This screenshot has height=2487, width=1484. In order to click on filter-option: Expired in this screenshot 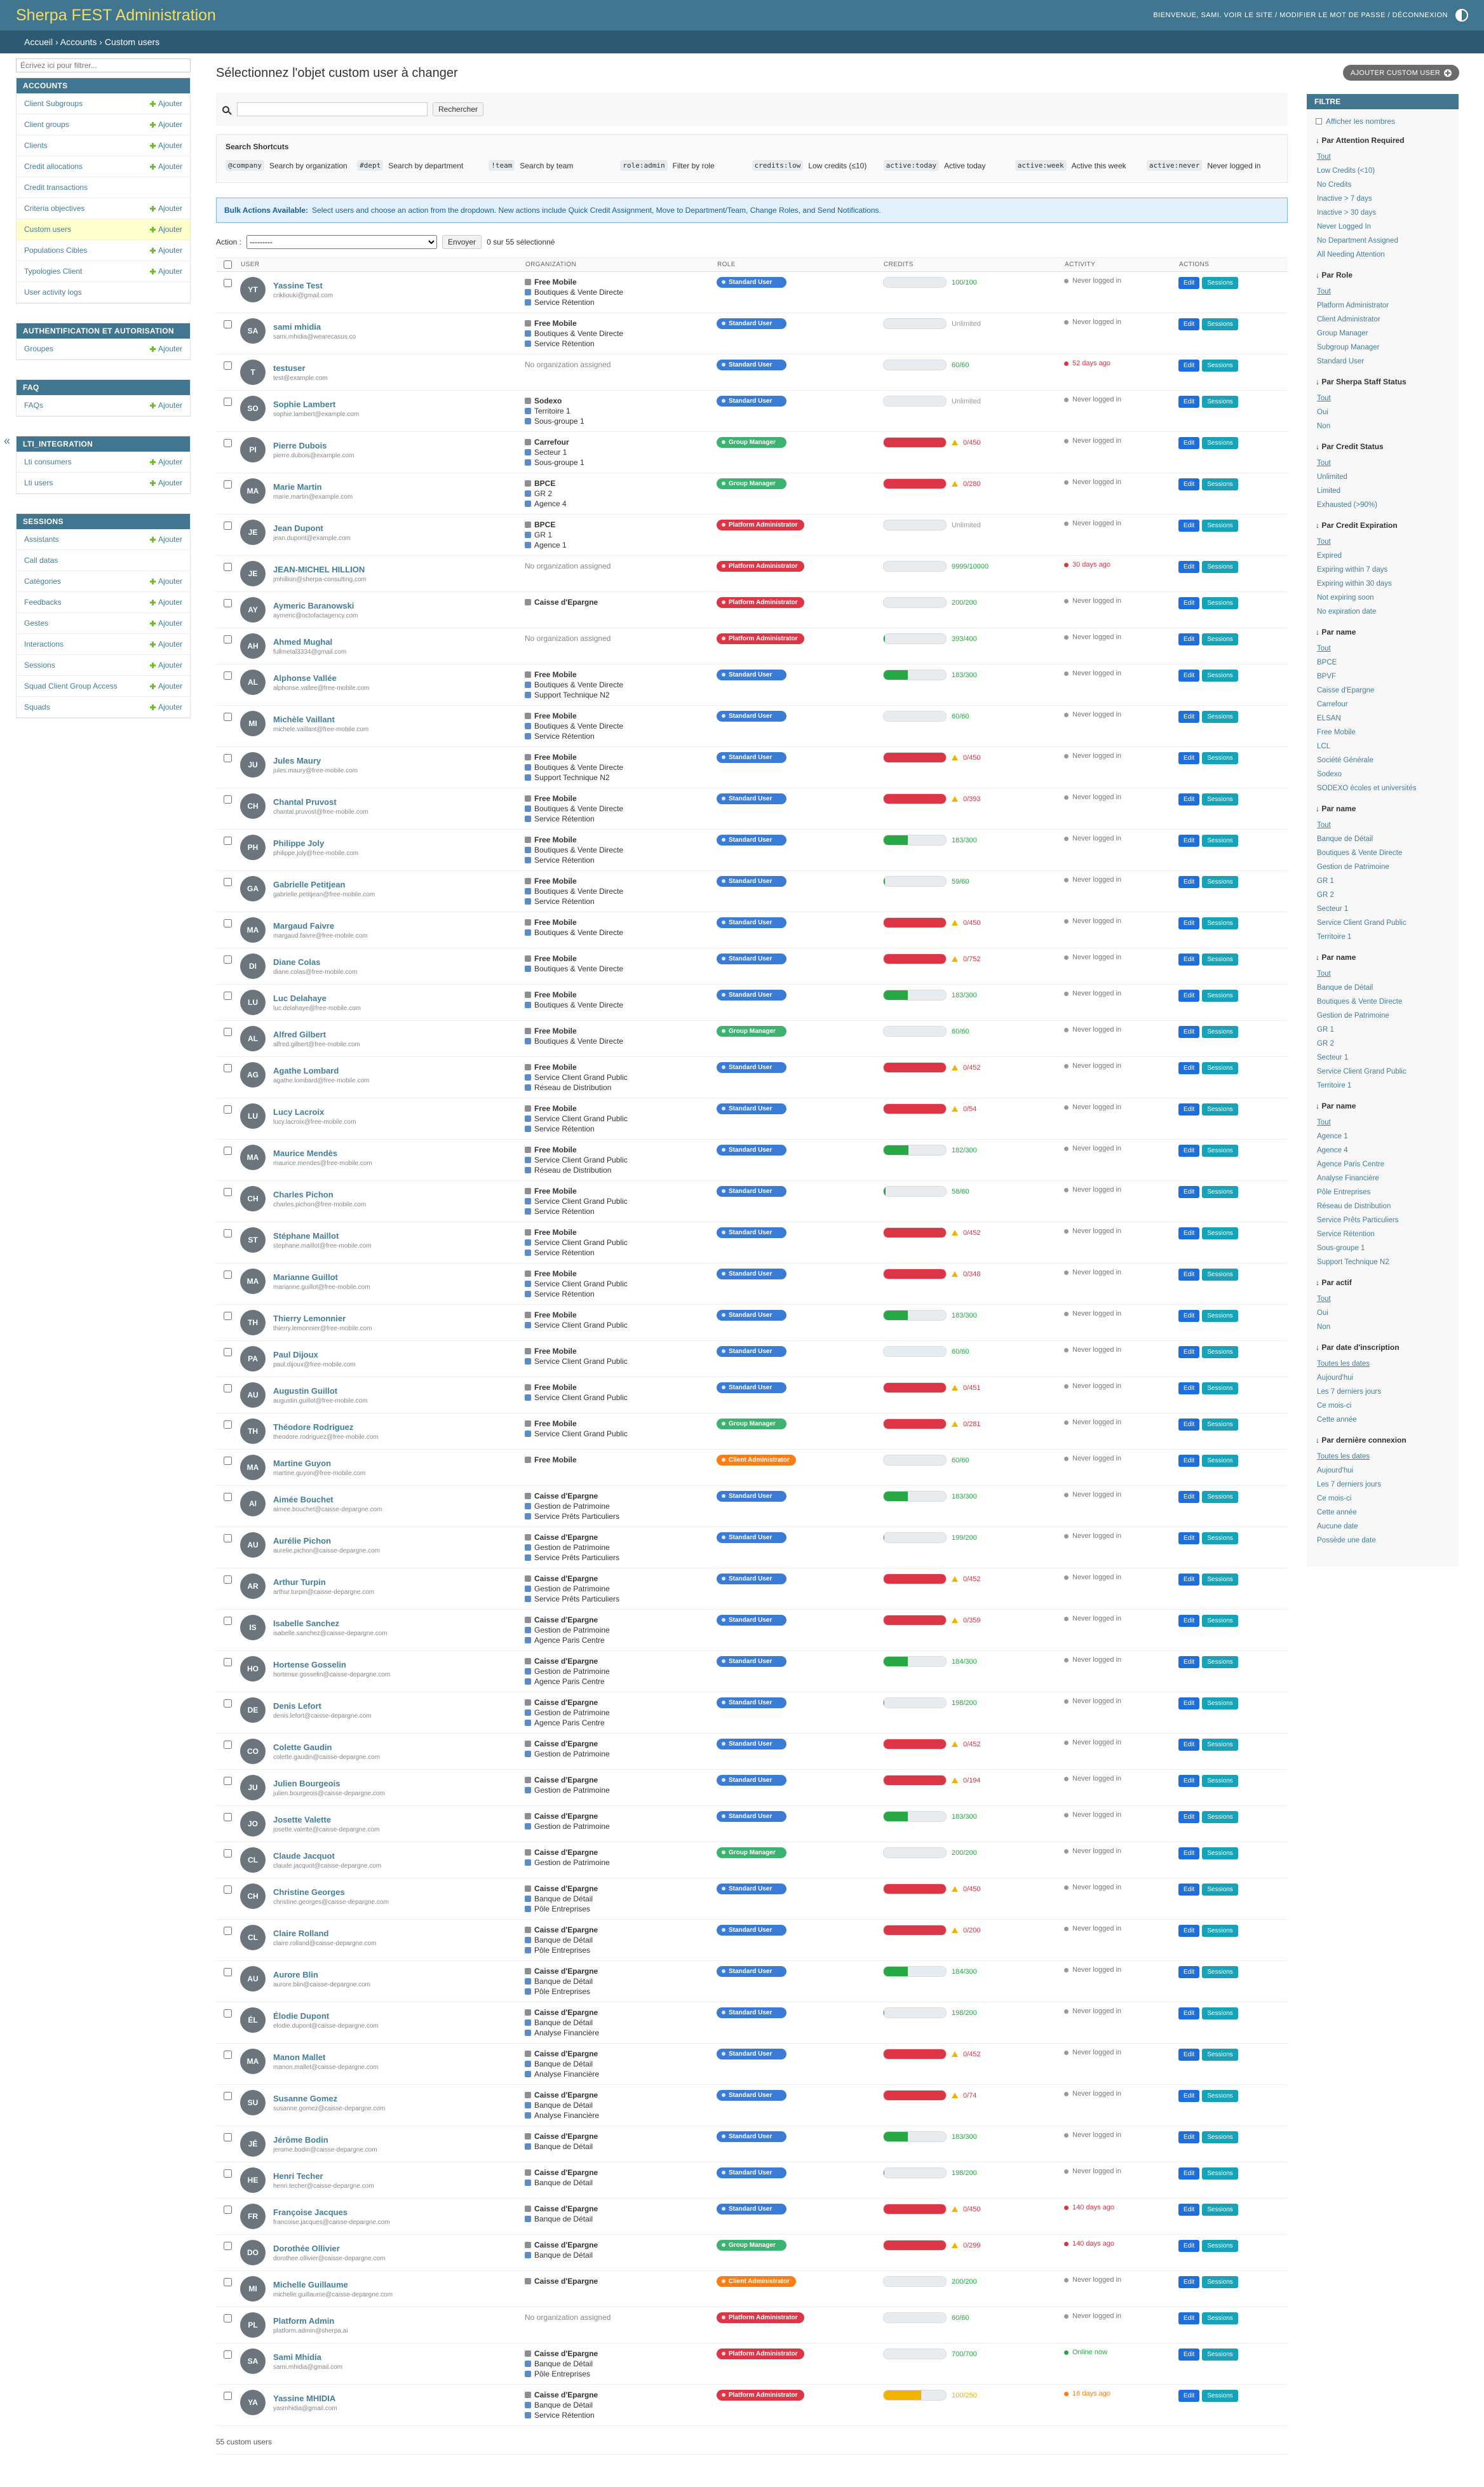, I will do `click(1329, 556)`.